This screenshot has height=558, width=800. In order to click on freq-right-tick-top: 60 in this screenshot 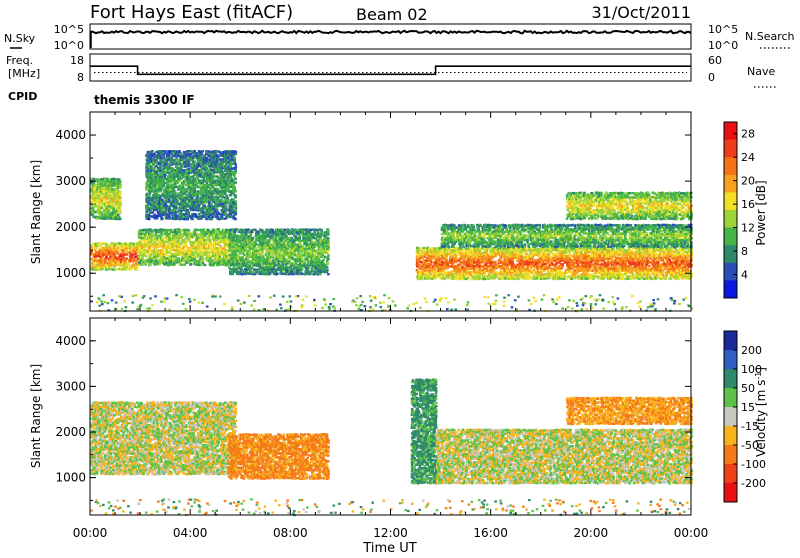, I will do `click(715, 60)`.